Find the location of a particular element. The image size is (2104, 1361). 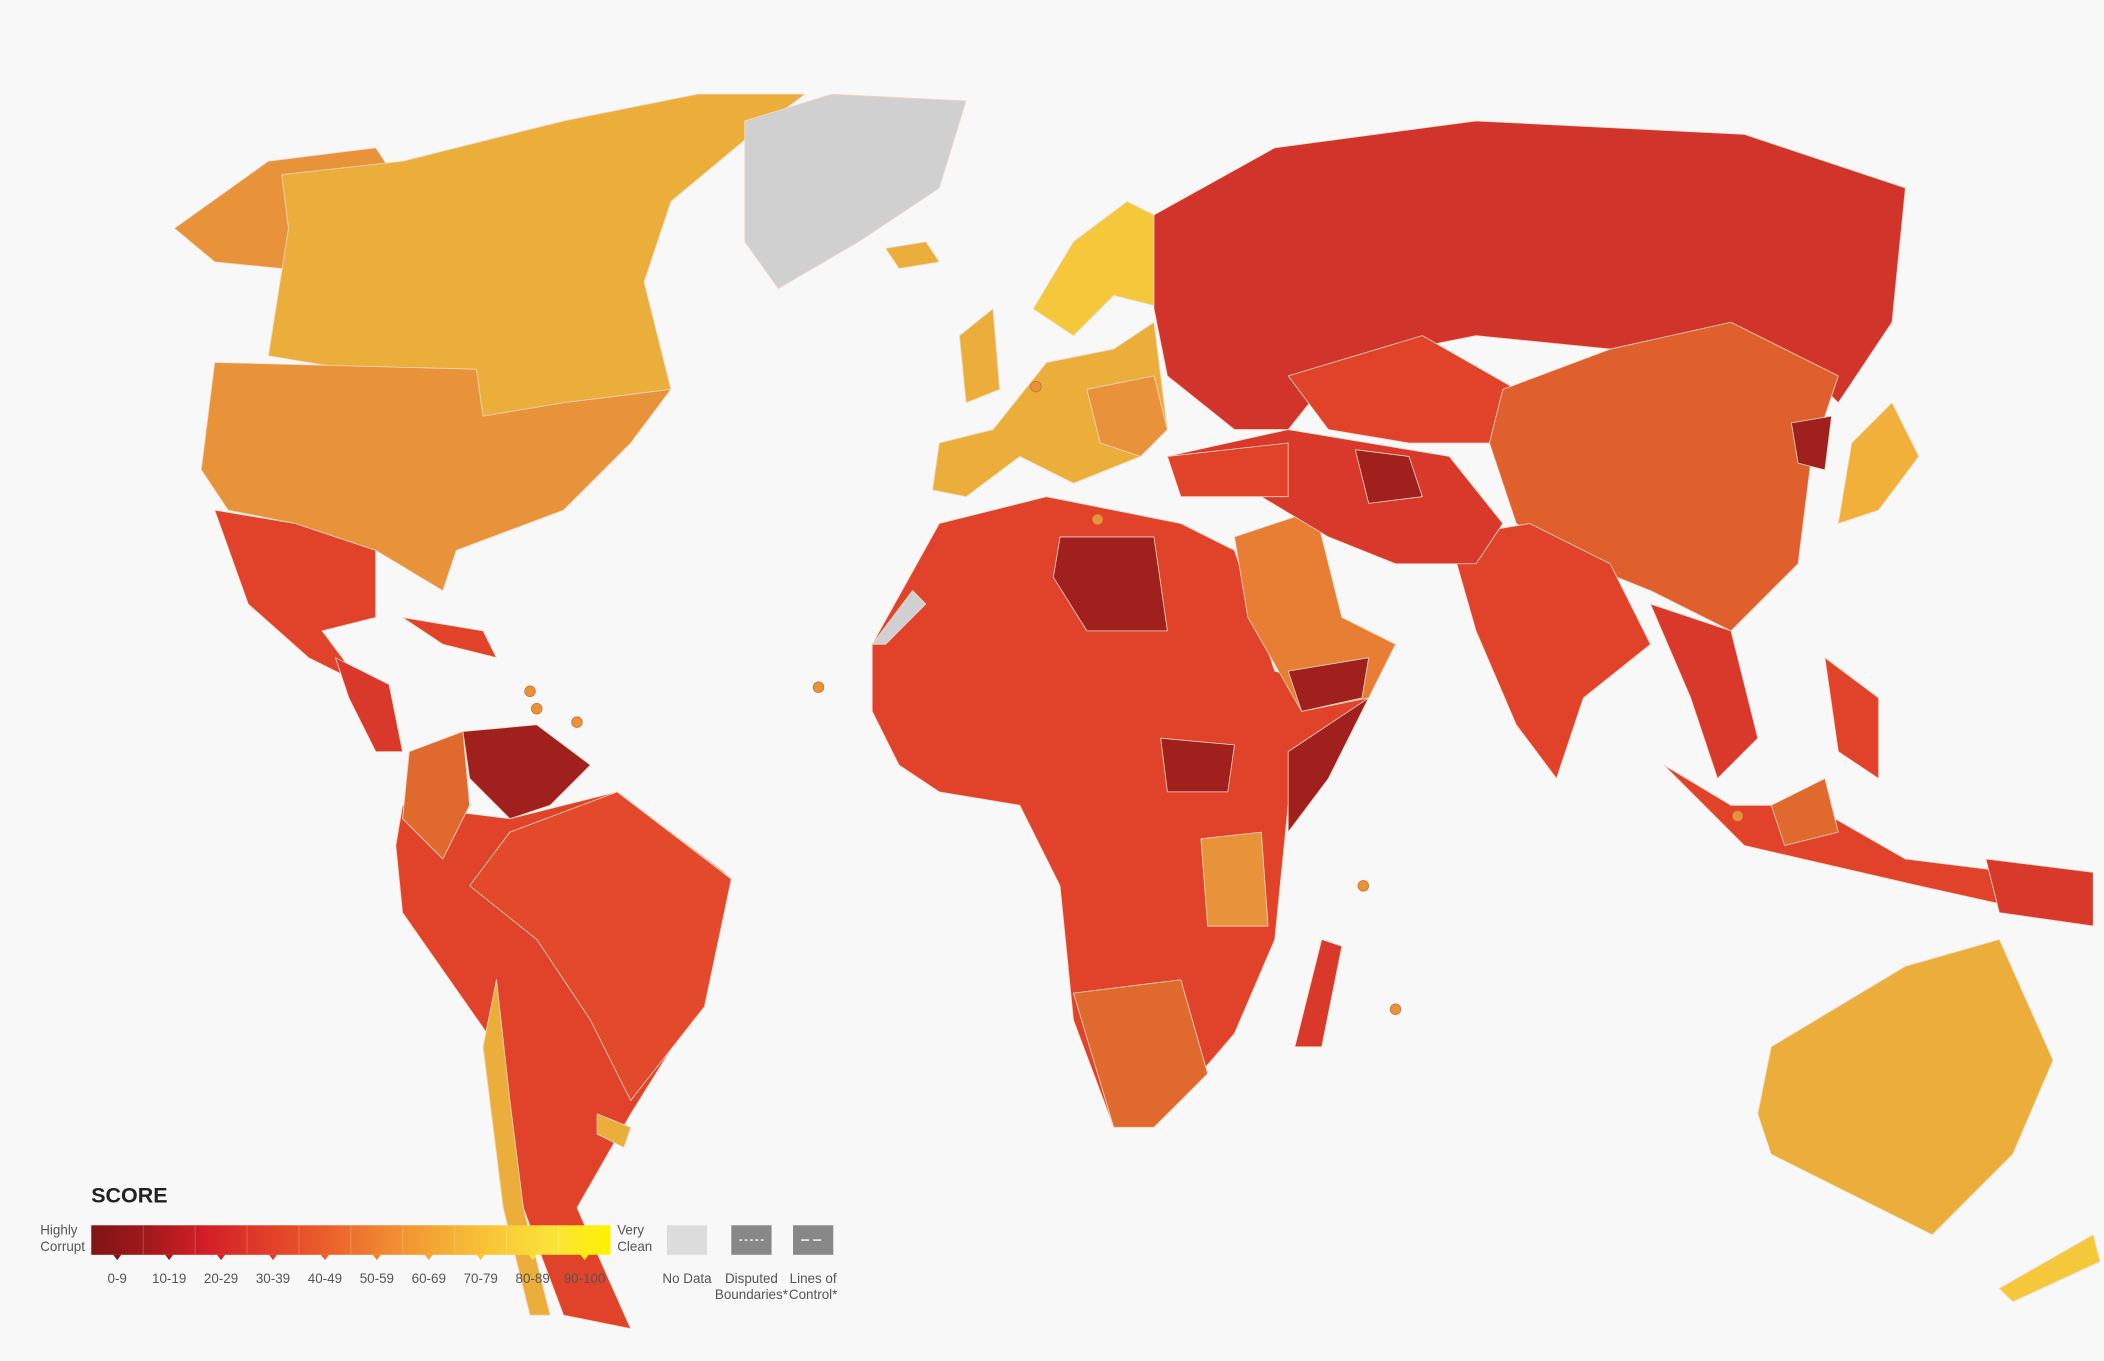

high-label: Very is located at coordinates (630, 1230).